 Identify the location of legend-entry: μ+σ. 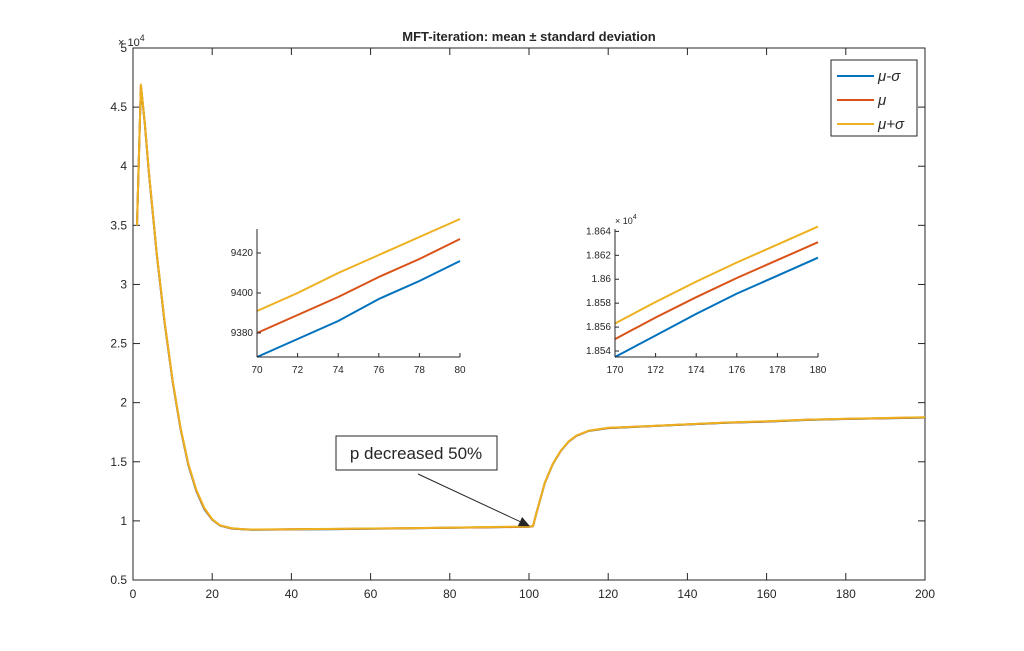
(891, 124).